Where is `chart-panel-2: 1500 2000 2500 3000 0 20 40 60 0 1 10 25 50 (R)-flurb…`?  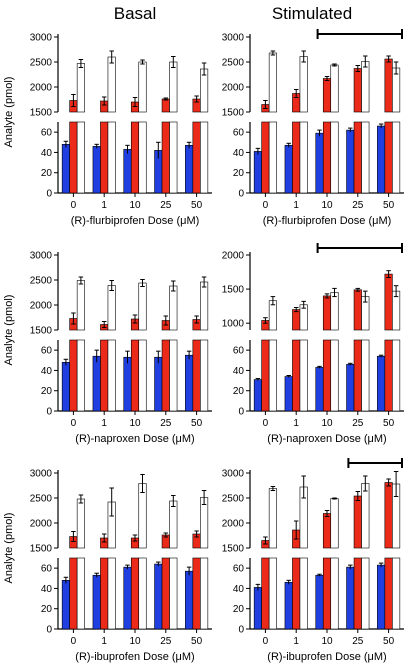
chart-panel-2: 1500 2000 2500 3000 0 20 40 60 0 1 10 25 50 (R)-flurb… is located at coordinates (313, 128).